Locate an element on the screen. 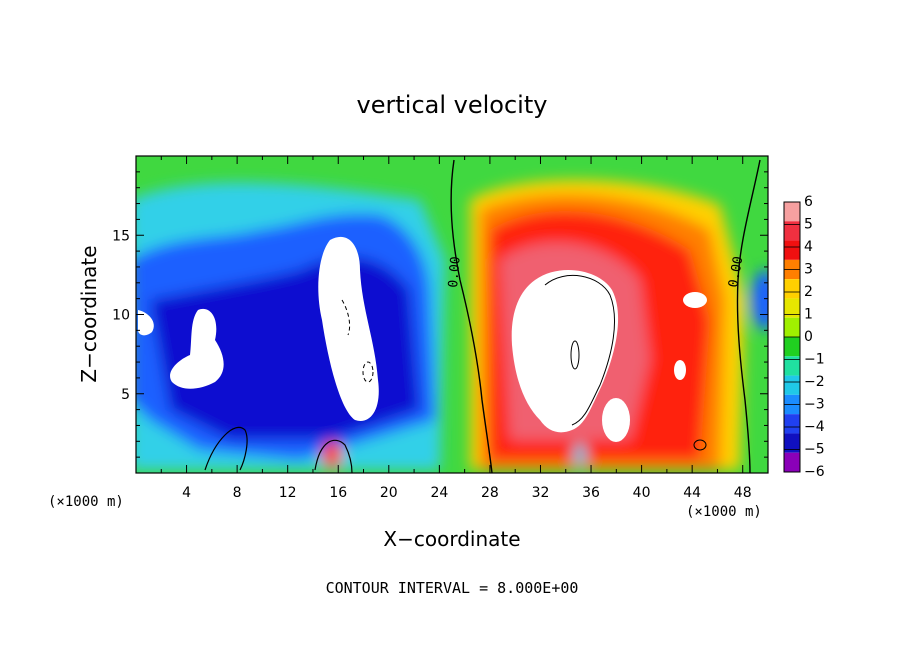  x-tick-label: 12 is located at coordinates (288, 493).